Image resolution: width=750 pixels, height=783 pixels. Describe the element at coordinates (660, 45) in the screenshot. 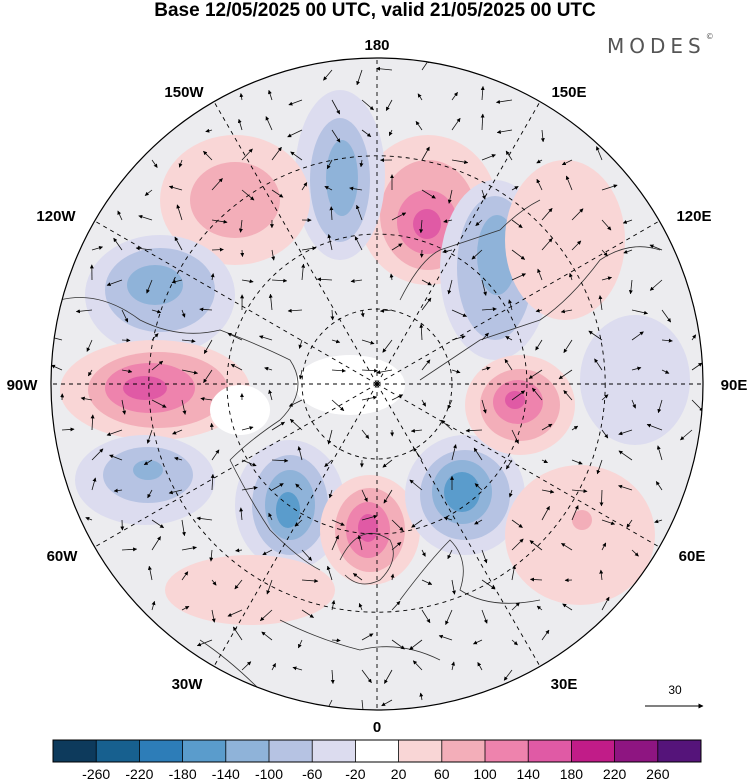

I see `brand-logo: MODES©` at that location.